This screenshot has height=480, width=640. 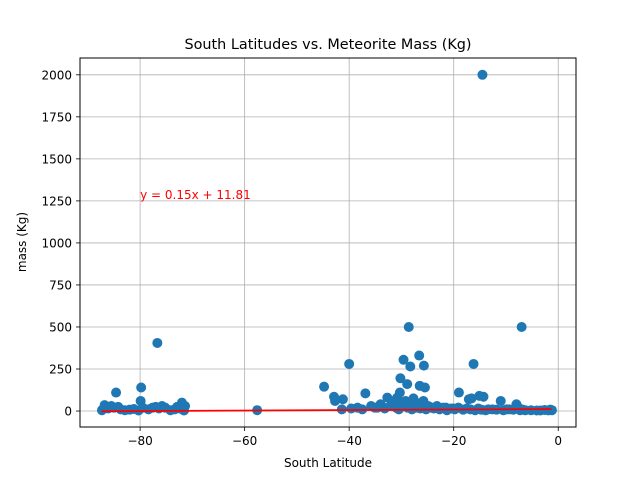 I want to click on regression-line-group, so click(x=326, y=410).